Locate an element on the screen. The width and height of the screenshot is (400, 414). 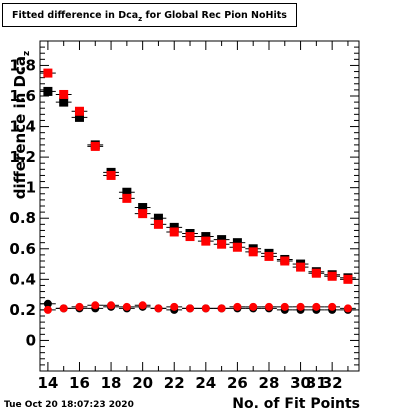
datestamp: Tue Oct 20 18:07:23 2020 is located at coordinates (69, 405).